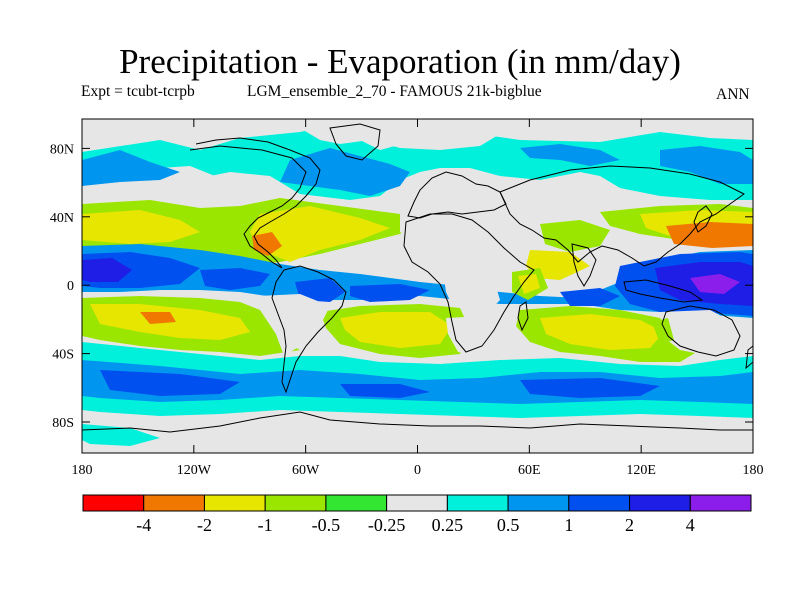  What do you see at coordinates (204, 525) in the screenshot?
I see `colorbar-label: -2` at bounding box center [204, 525].